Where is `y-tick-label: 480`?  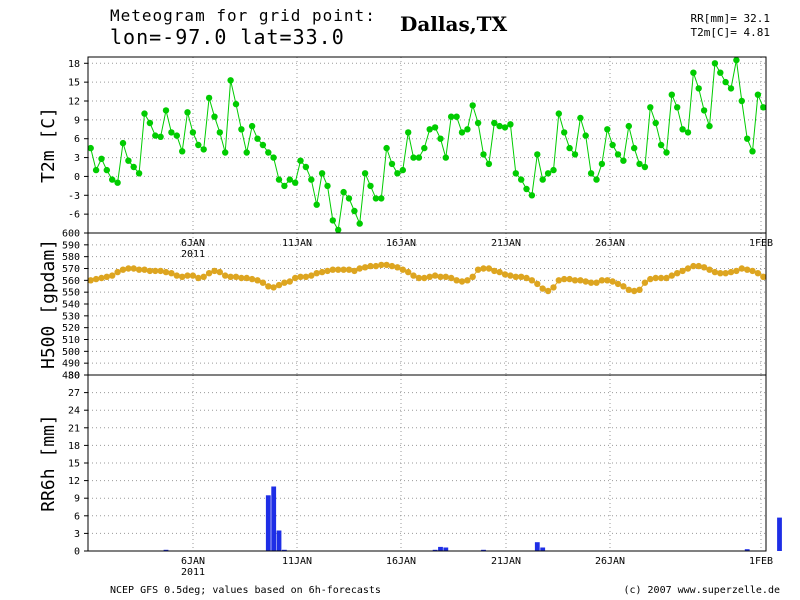 y-tick-label: 480 is located at coordinates (71, 376).